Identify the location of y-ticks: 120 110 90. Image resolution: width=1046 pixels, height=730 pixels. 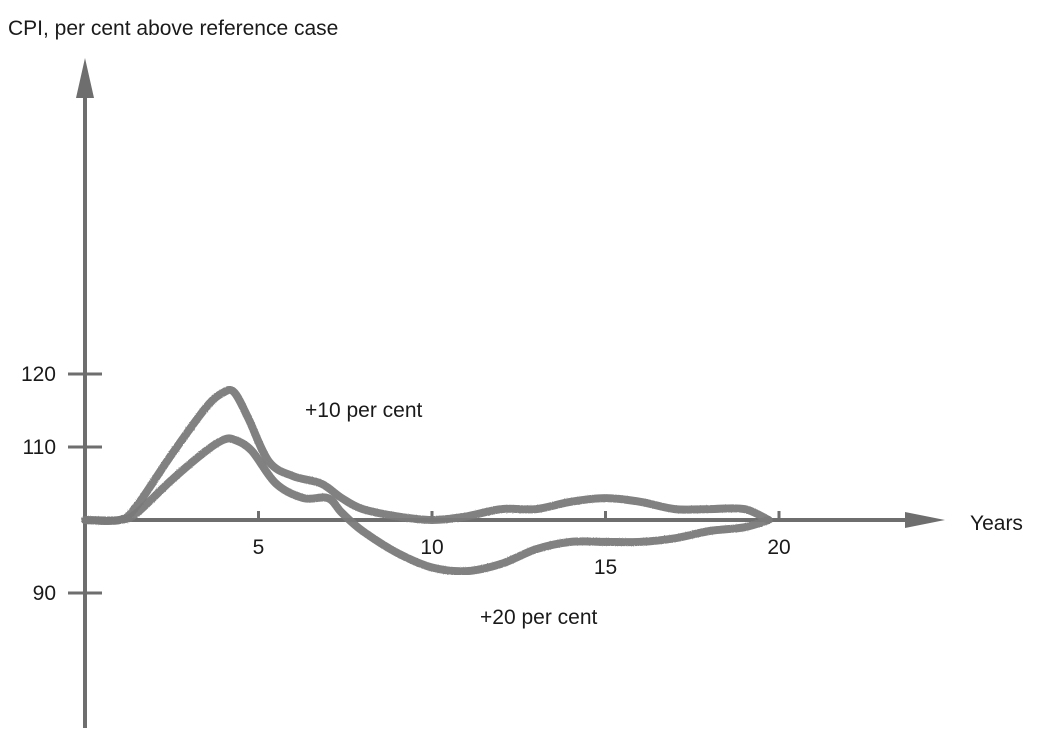
(61, 484).